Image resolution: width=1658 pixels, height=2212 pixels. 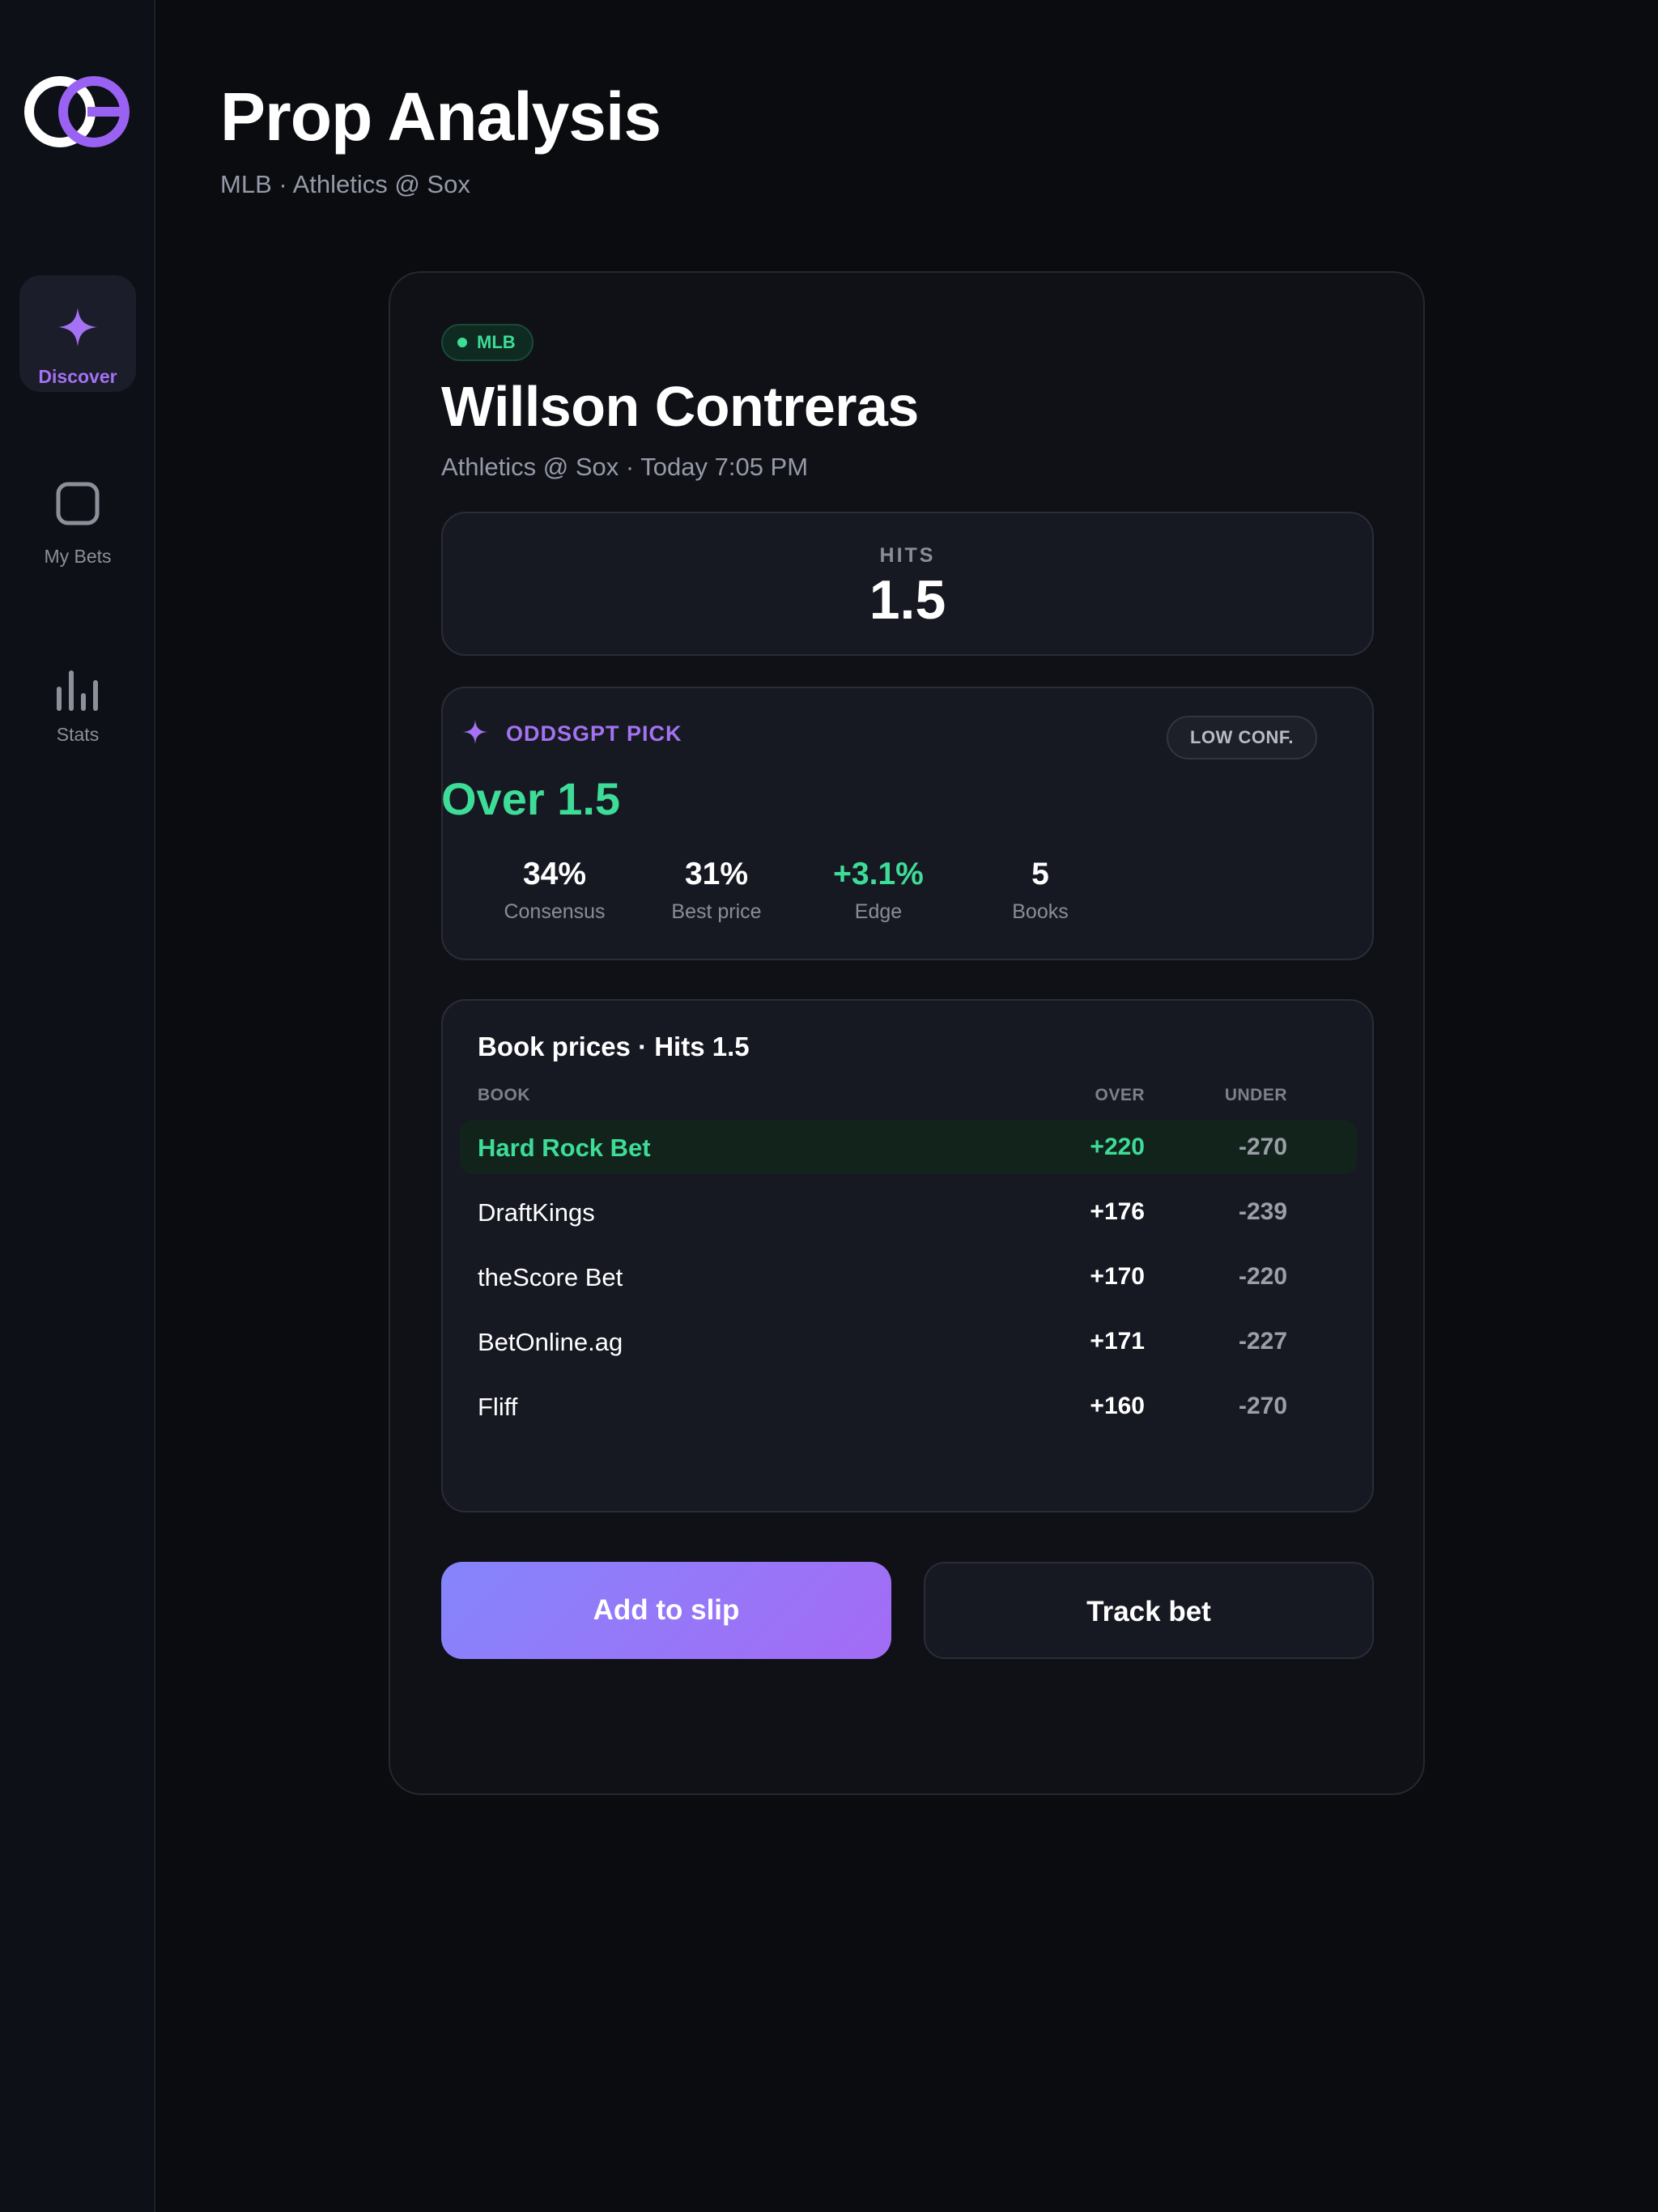 I want to click on stat-best-price: 31% Best price, so click(x=716, y=891).